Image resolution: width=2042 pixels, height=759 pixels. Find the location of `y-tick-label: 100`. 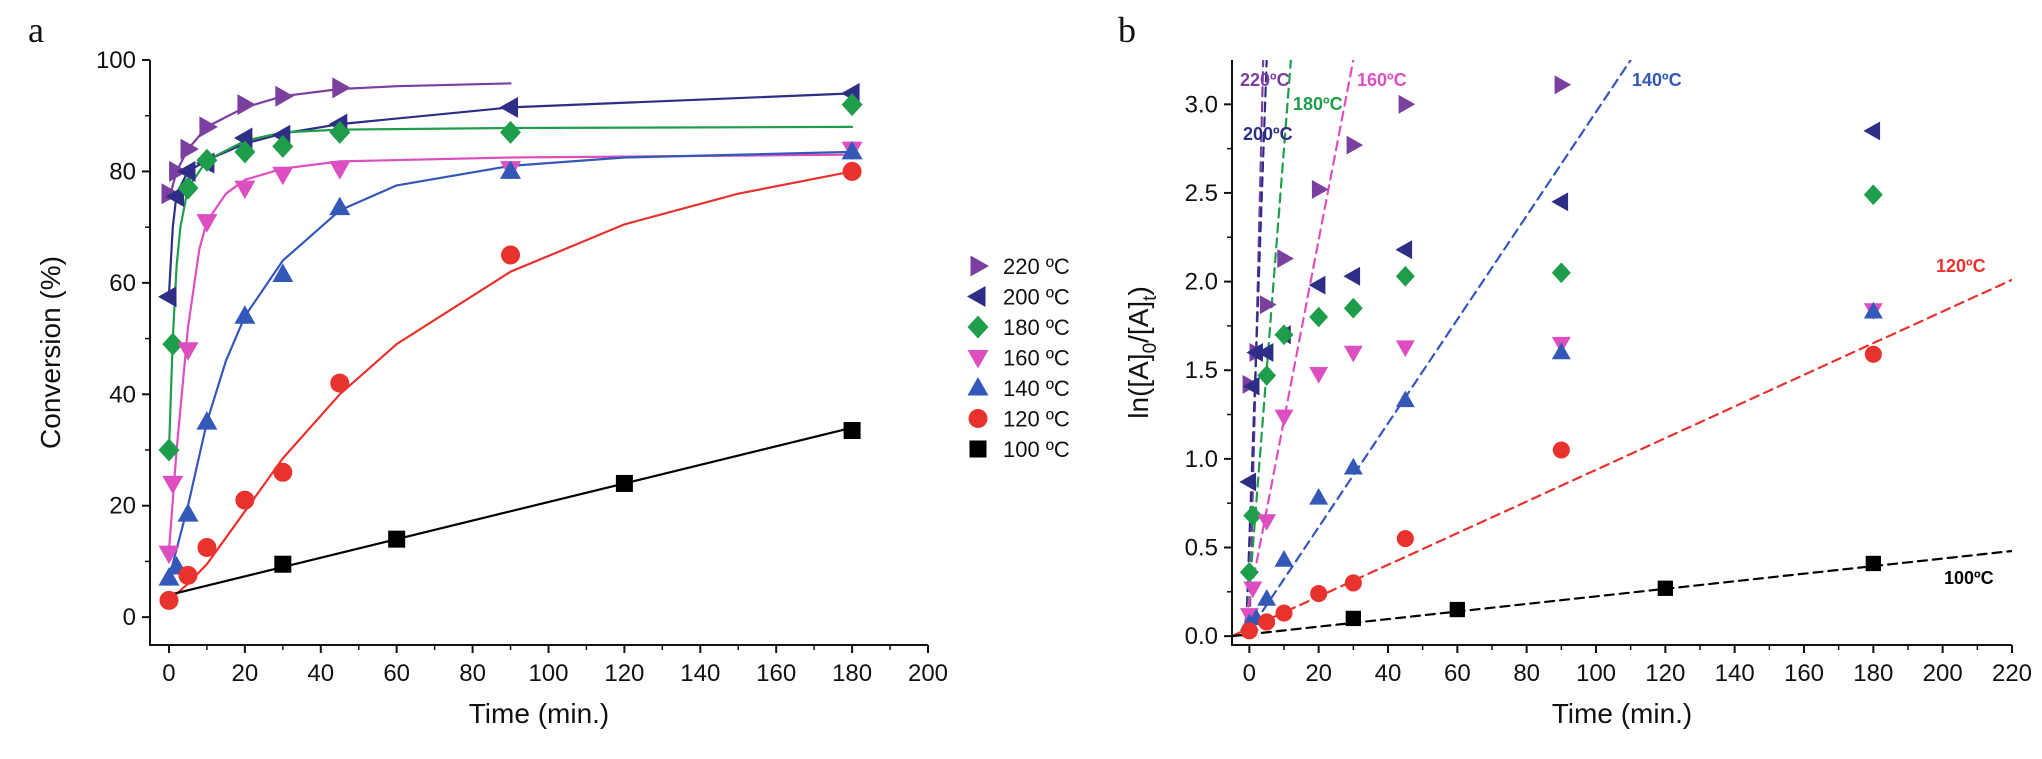

y-tick-label: 100 is located at coordinates (116, 60).